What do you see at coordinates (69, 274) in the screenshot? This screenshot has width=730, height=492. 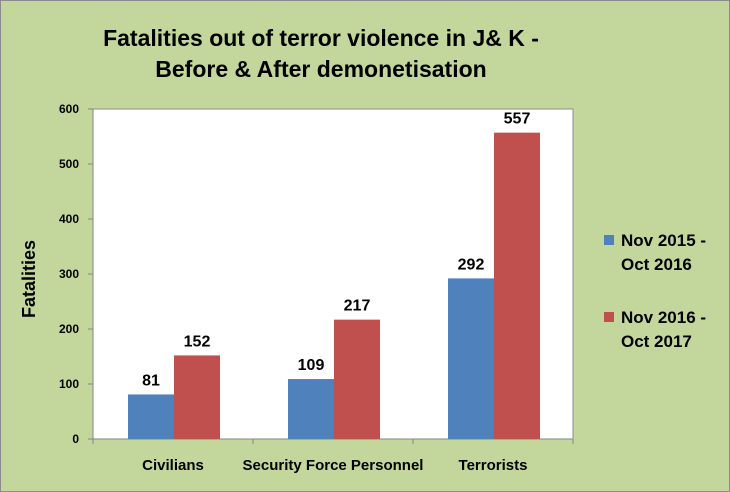 I see `y-tick-label: 300` at bounding box center [69, 274].